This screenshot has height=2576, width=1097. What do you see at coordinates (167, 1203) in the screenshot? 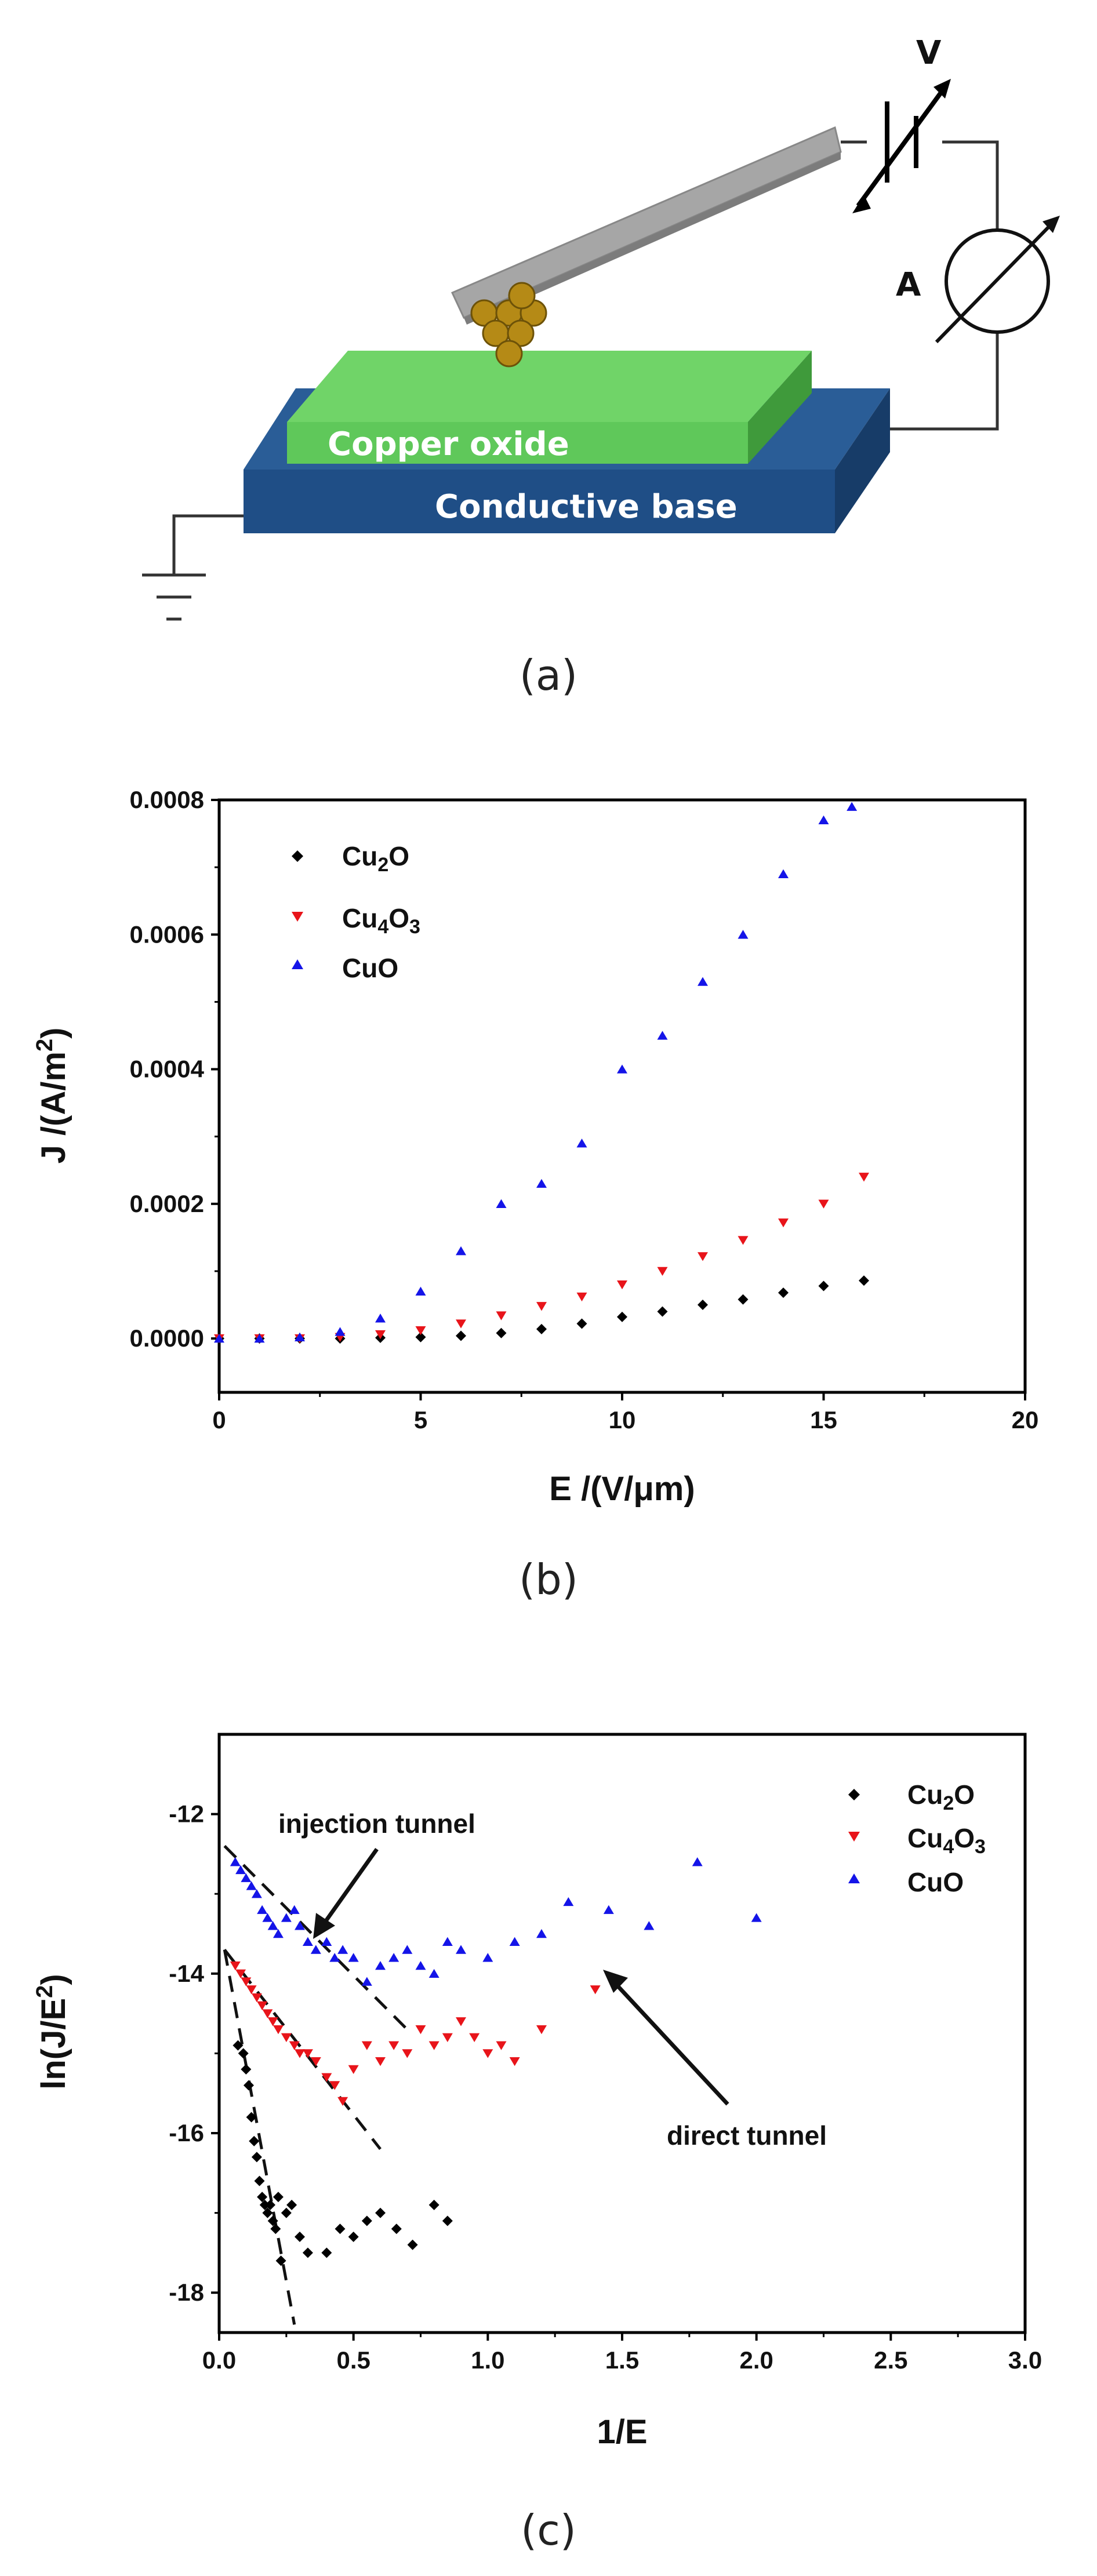
I see `y-tick-label: 0.0002` at bounding box center [167, 1203].